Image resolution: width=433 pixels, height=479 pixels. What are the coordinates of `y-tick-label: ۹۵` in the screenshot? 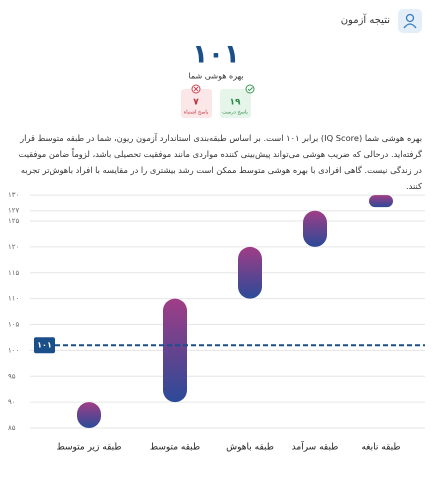 It's located at (12, 376).